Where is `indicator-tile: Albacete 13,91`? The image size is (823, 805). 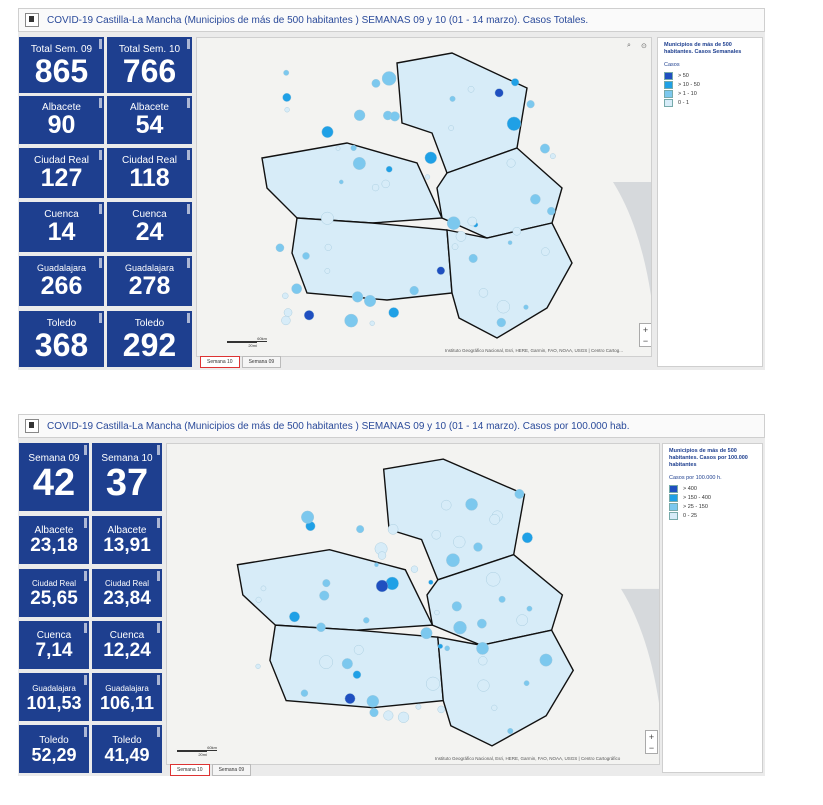 indicator-tile: Albacete 13,91 is located at coordinates (127, 540).